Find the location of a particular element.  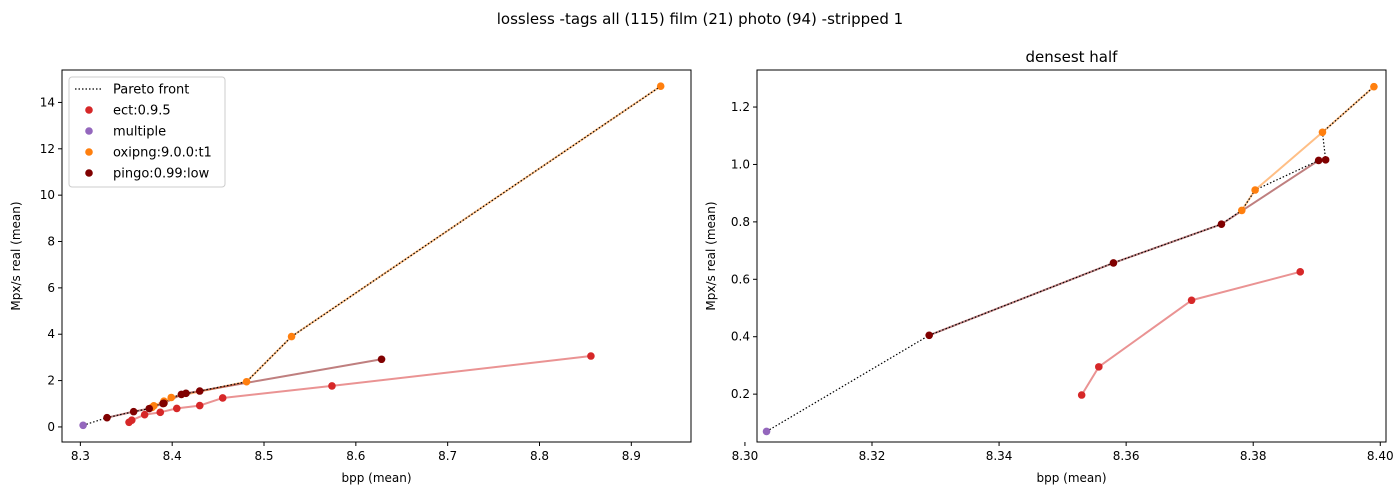

y-tick-label: 4 is located at coordinates (51, 334).